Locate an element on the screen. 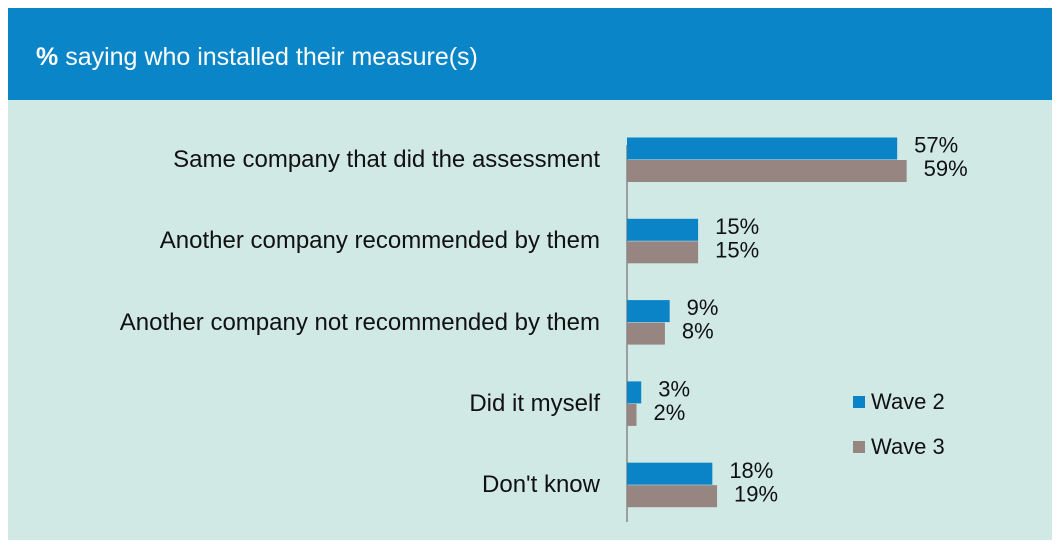 The image size is (1060, 547). value-label: 8% is located at coordinates (698, 331).